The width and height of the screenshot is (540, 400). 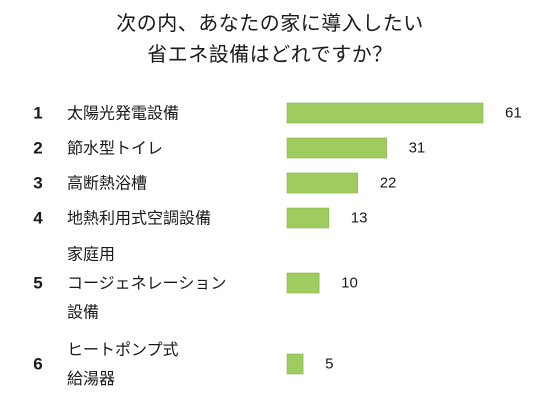 I want to click on rank-label: 3, so click(x=37, y=183).